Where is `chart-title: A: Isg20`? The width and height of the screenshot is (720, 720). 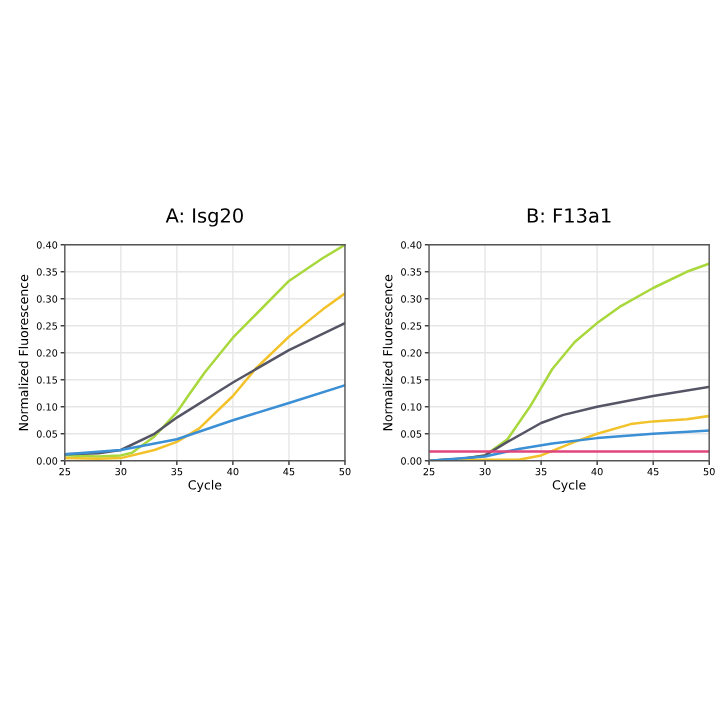 chart-title: A: Isg20 is located at coordinates (204, 217).